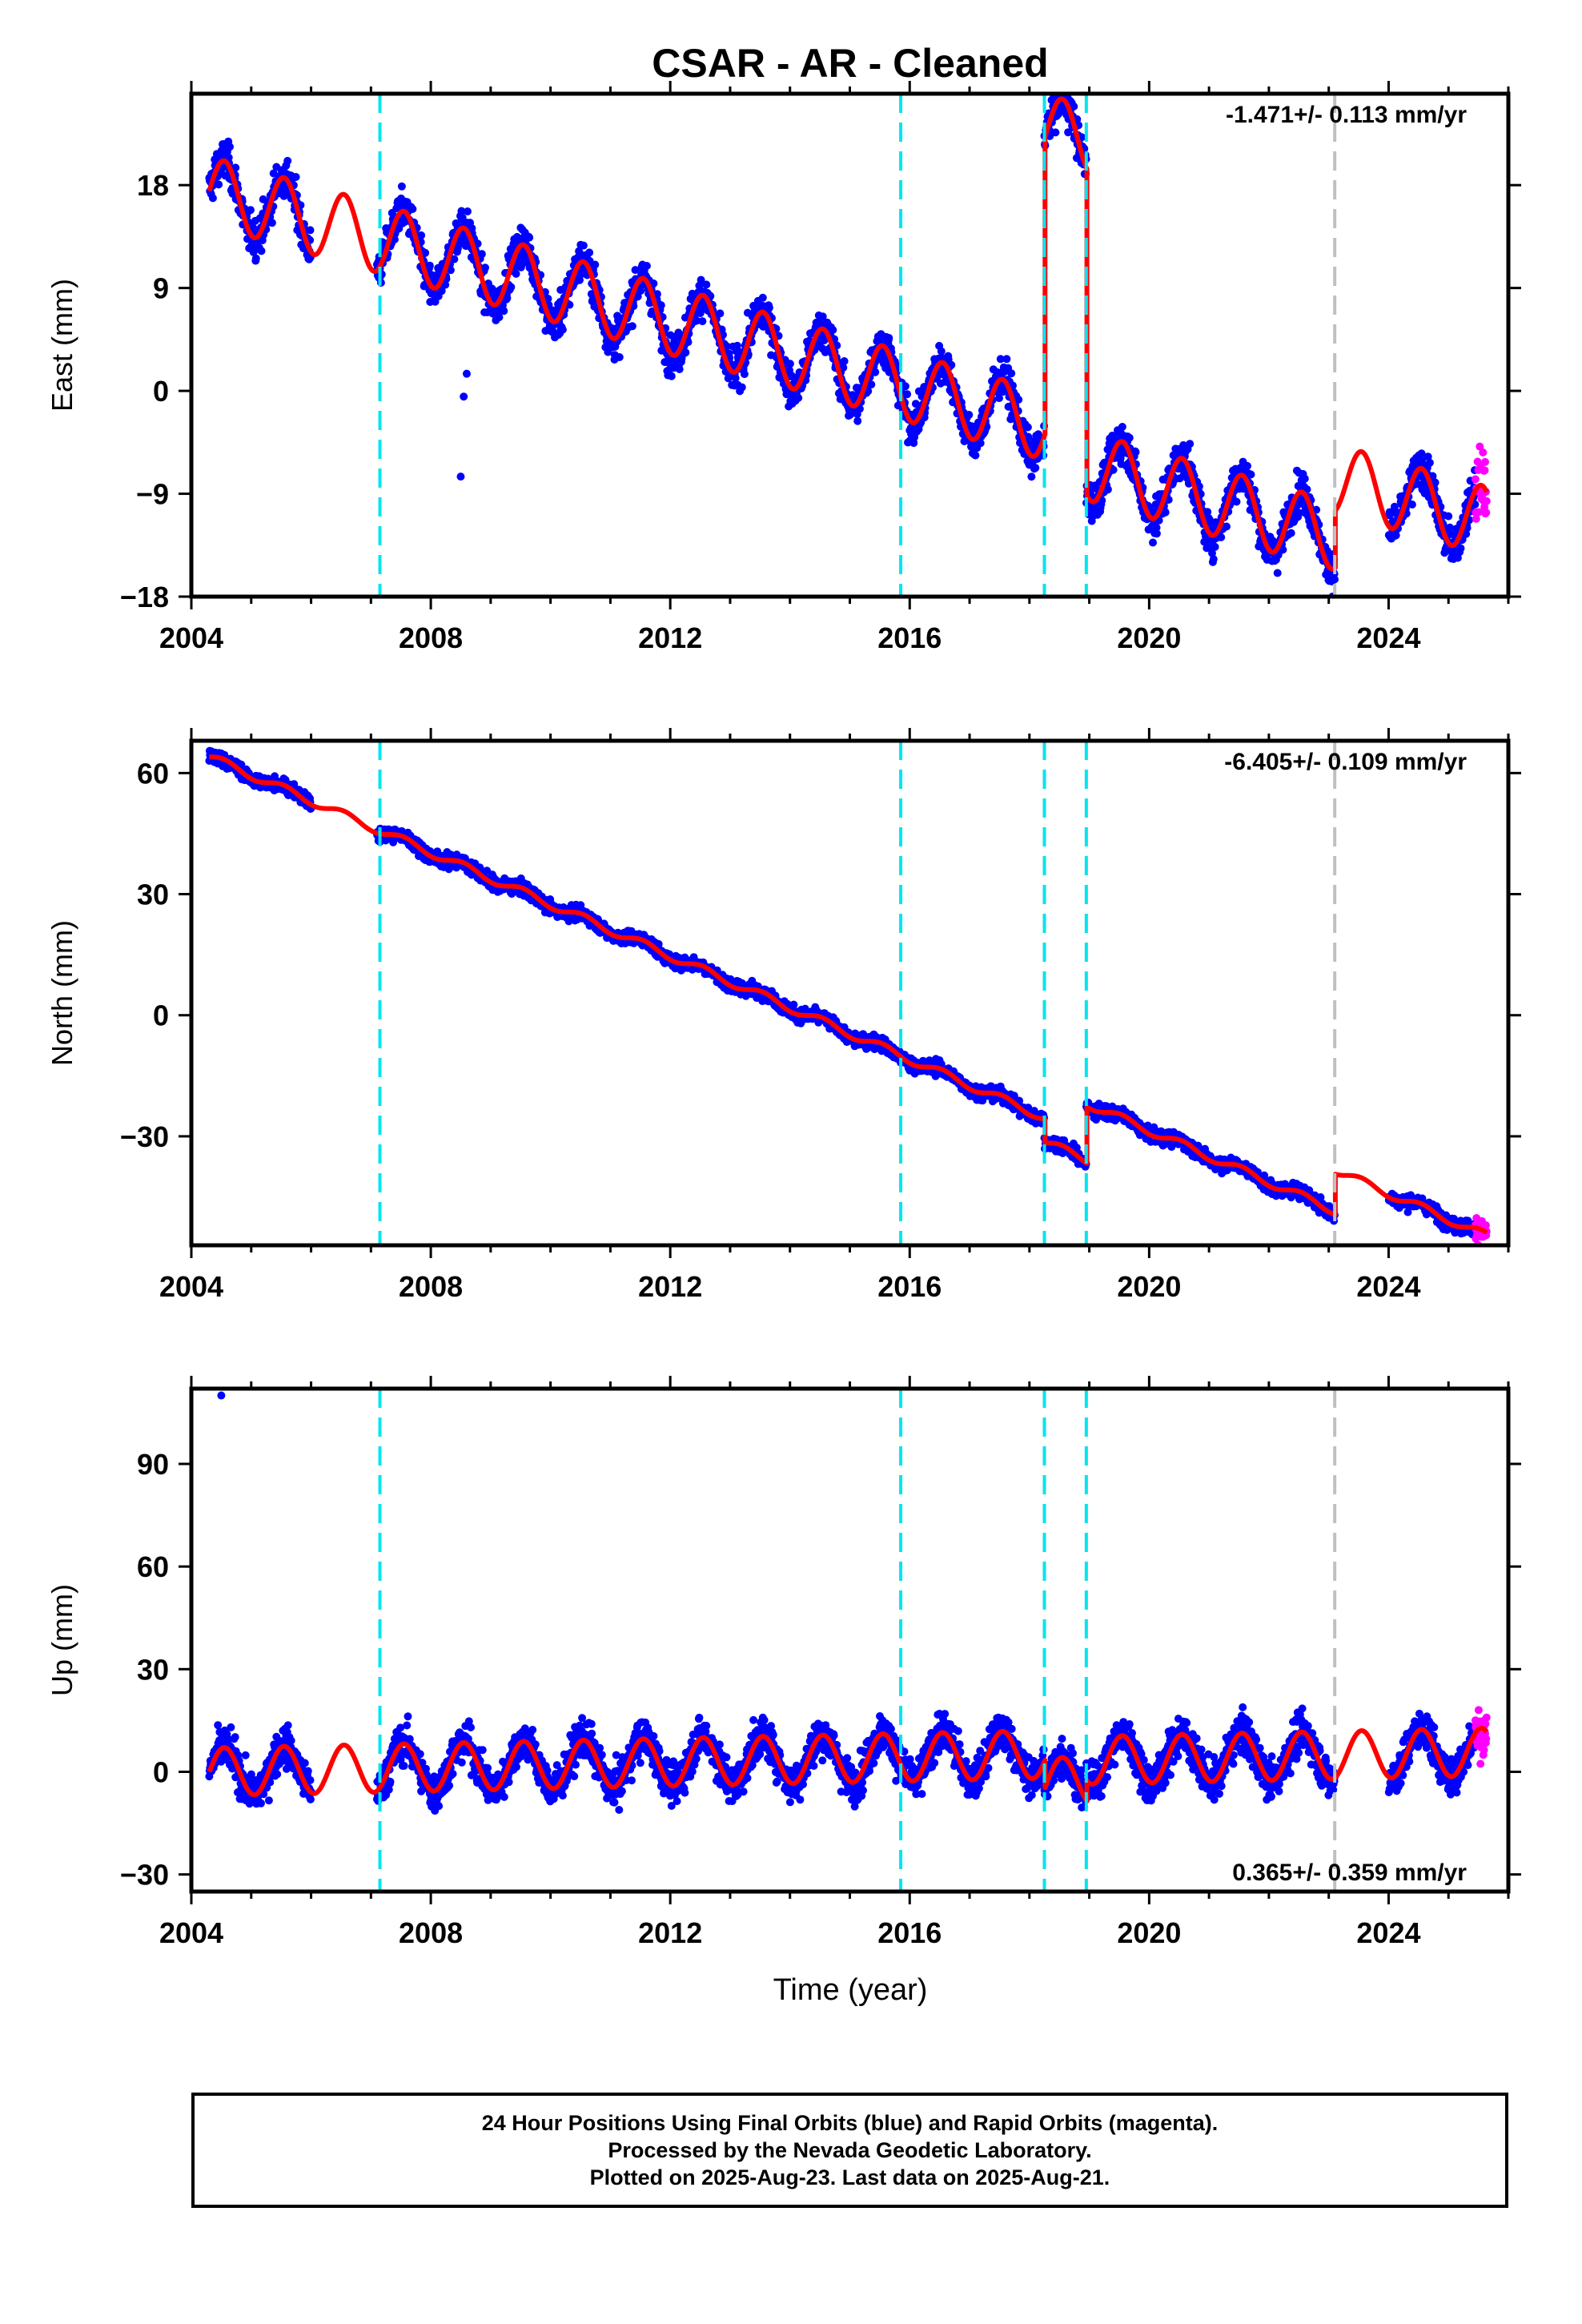  What do you see at coordinates (1346, 115) in the screenshot?
I see `velocity-label: -1.471+/- 0.113 mm/yr` at bounding box center [1346, 115].